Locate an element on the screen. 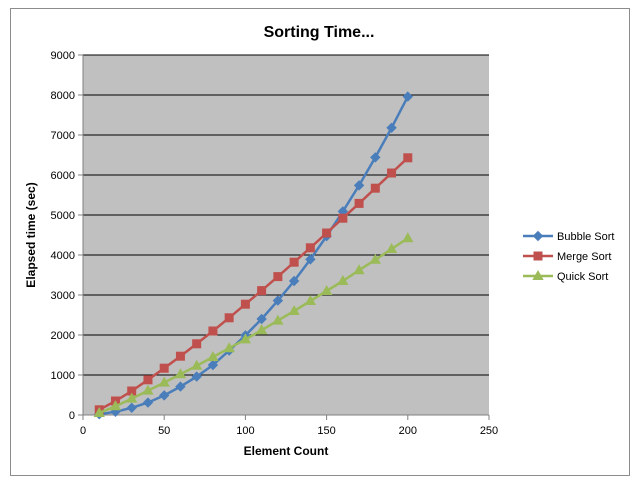 This screenshot has width=640, height=490. x-tick-label: 50 is located at coordinates (164, 431).